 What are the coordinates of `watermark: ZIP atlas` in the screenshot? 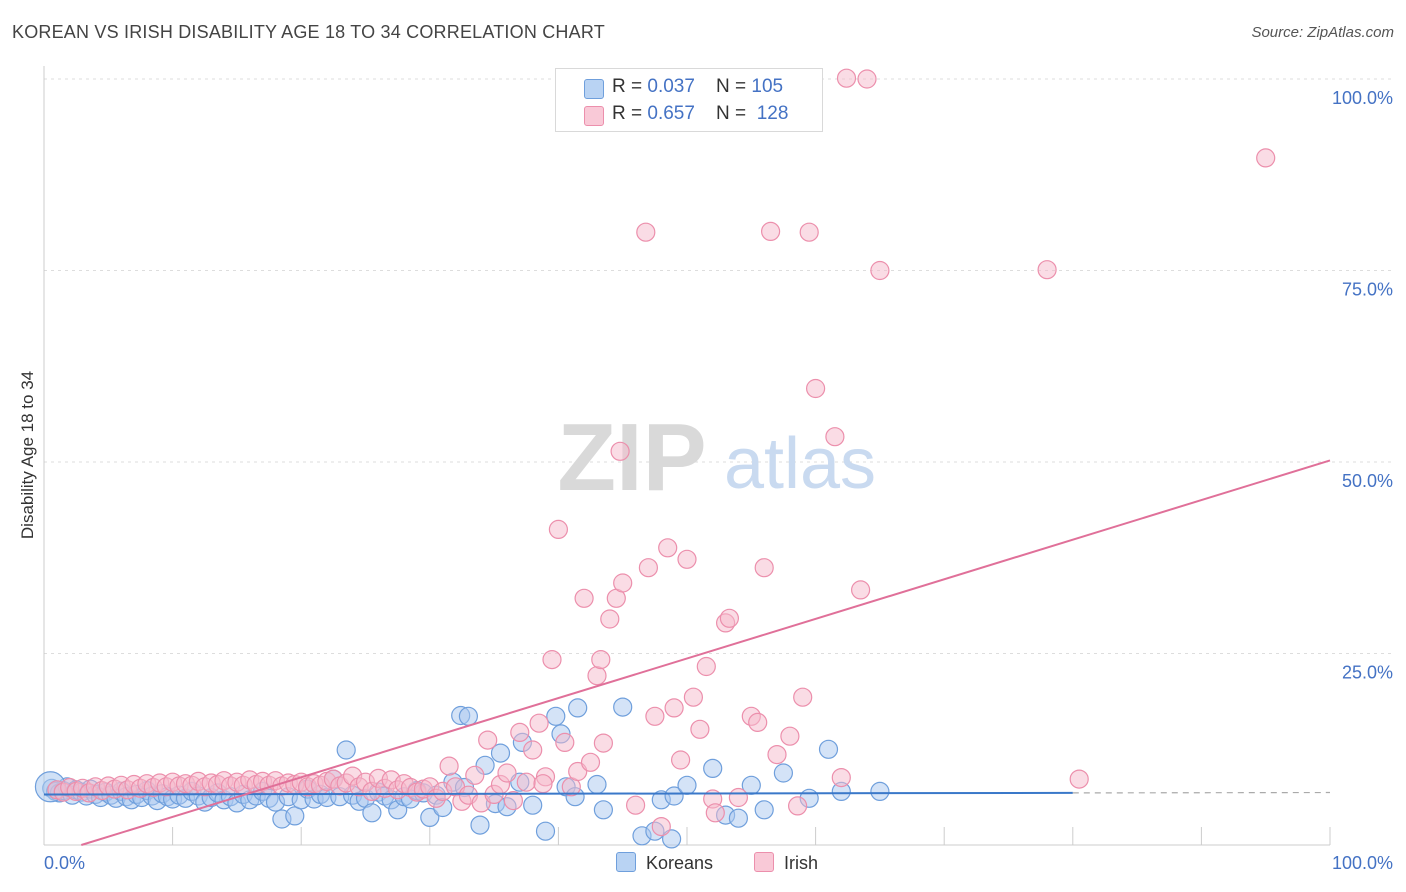 It's located at (716, 457).